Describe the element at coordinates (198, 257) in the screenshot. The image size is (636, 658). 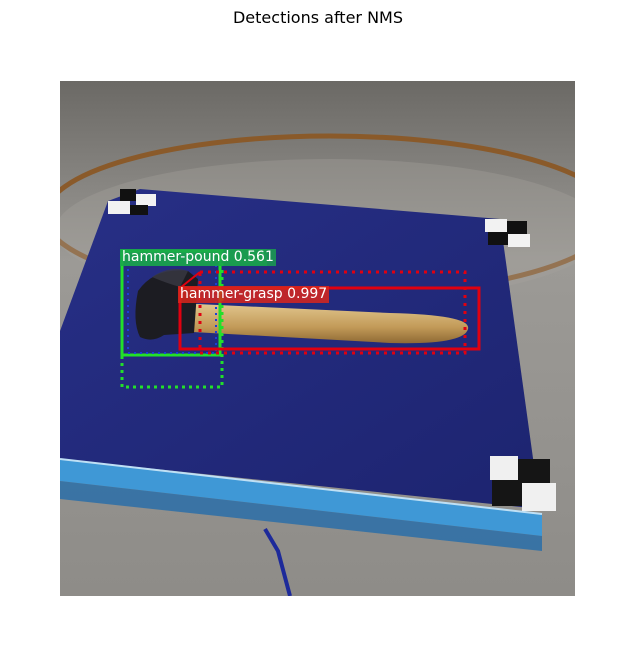
I see `label-hammer-pound-1: hammer-pound 0.561` at that location.